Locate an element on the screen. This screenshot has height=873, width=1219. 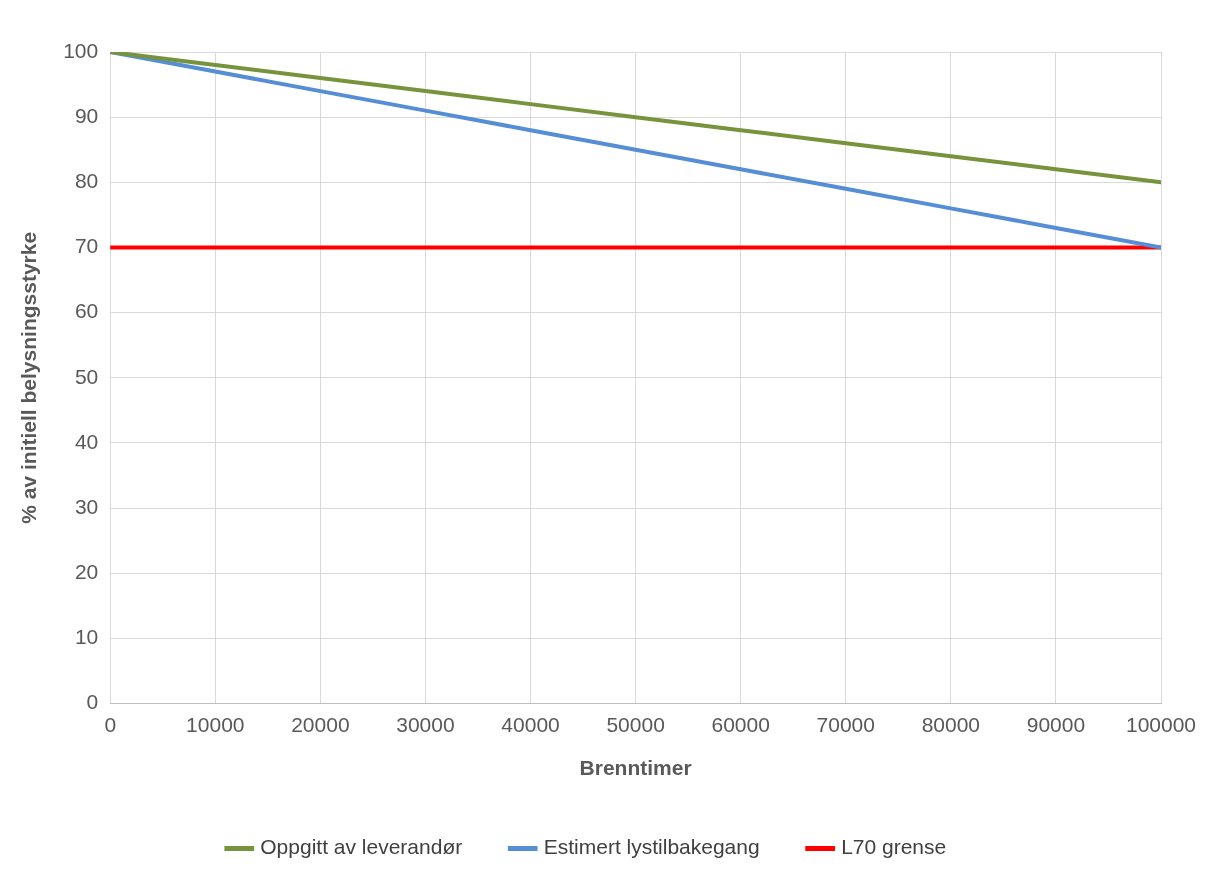
y-tick-label: 30 is located at coordinates (86, 506).